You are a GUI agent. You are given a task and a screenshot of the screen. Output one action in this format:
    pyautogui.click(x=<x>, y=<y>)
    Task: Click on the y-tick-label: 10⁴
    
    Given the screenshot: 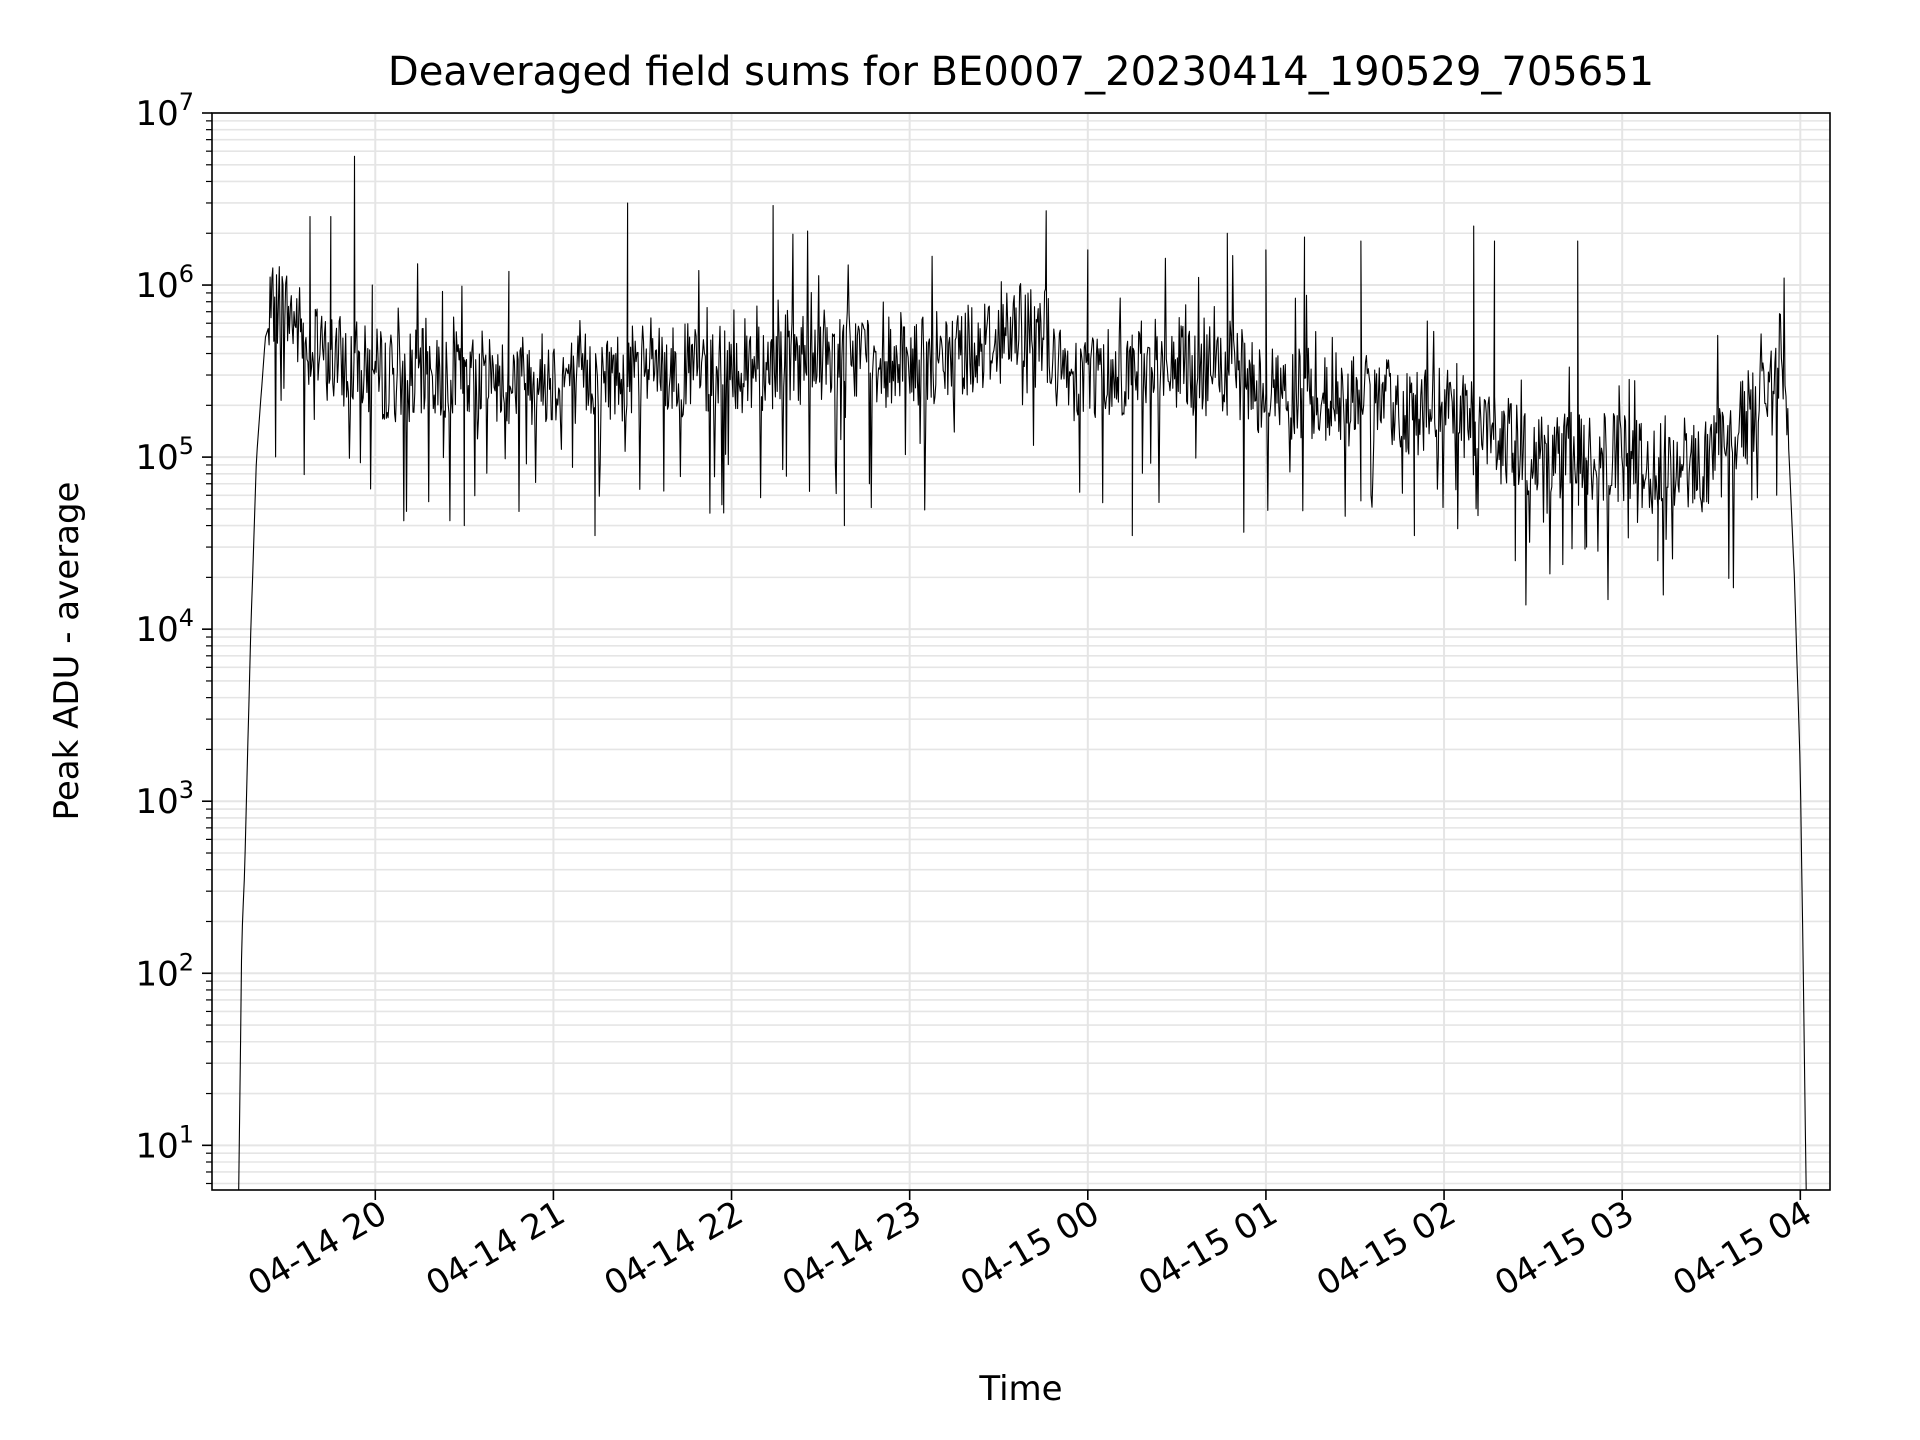 What is the action you would take?
    pyautogui.click(x=164, y=627)
    